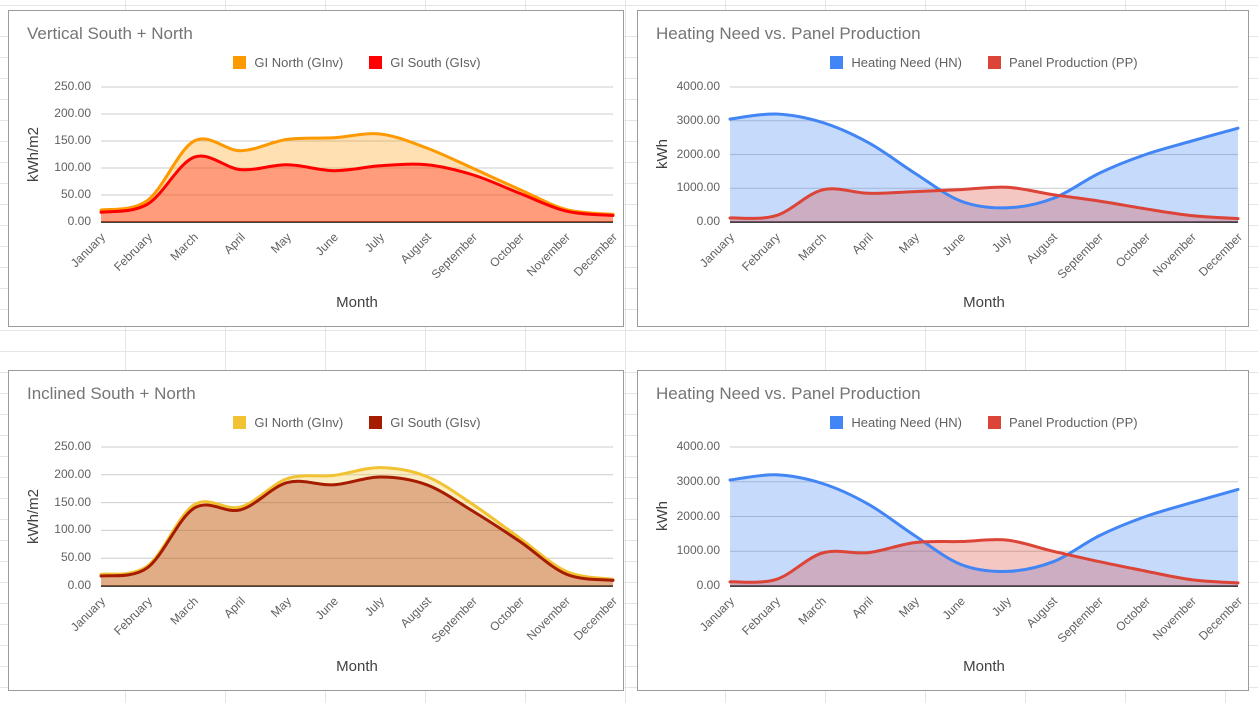  Describe the element at coordinates (110, 33) in the screenshot. I see `chart-title: Vertical South + North` at that location.